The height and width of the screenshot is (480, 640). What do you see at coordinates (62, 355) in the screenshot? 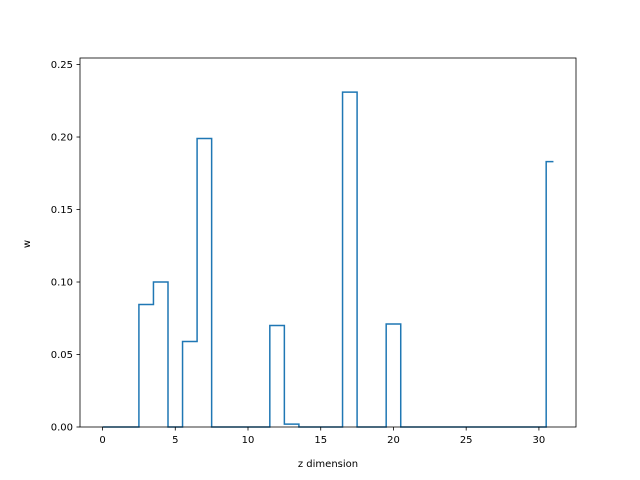
I see `y-tick-label-1: 0.05` at bounding box center [62, 355].